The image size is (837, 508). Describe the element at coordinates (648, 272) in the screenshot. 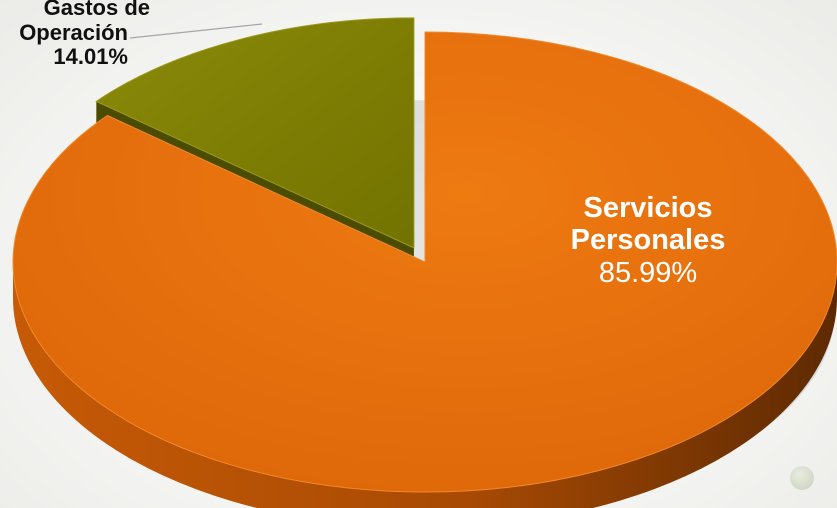

I see `slice-value-label: 85.99%` at that location.